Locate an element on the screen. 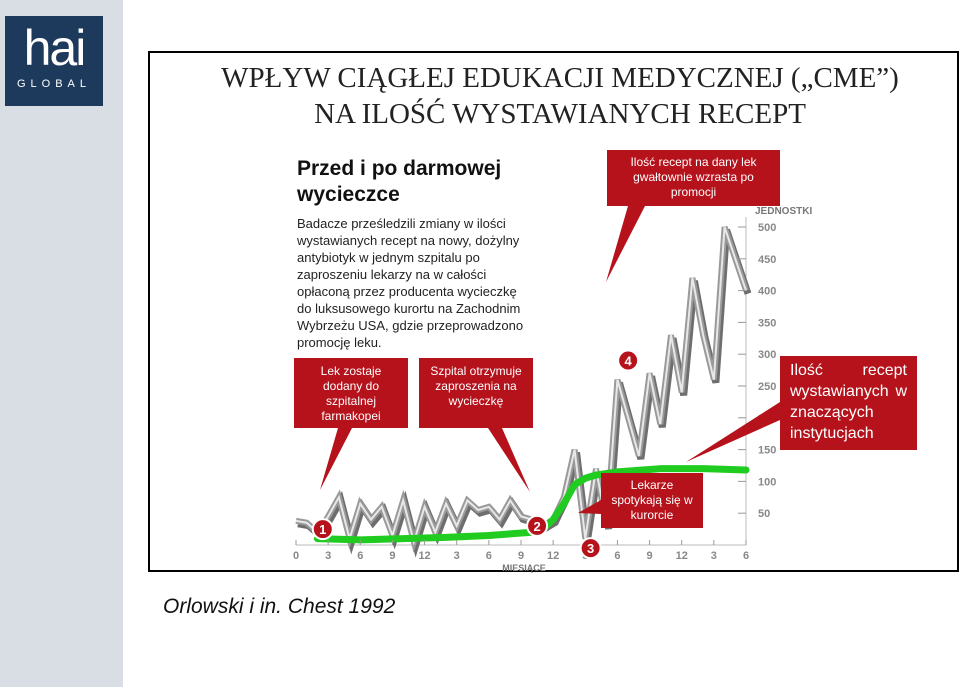 This screenshot has height=687, width=960. event-marker-label: 1 is located at coordinates (322, 529).